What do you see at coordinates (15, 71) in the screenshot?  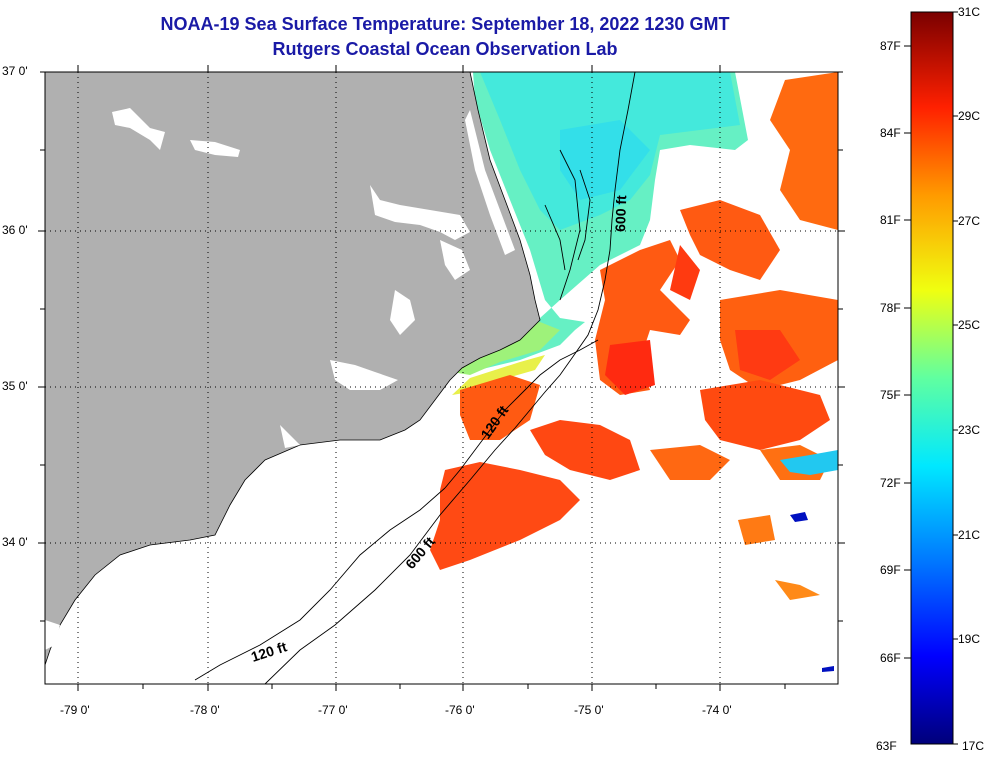 I see `lat-label-37: 37 0'` at bounding box center [15, 71].